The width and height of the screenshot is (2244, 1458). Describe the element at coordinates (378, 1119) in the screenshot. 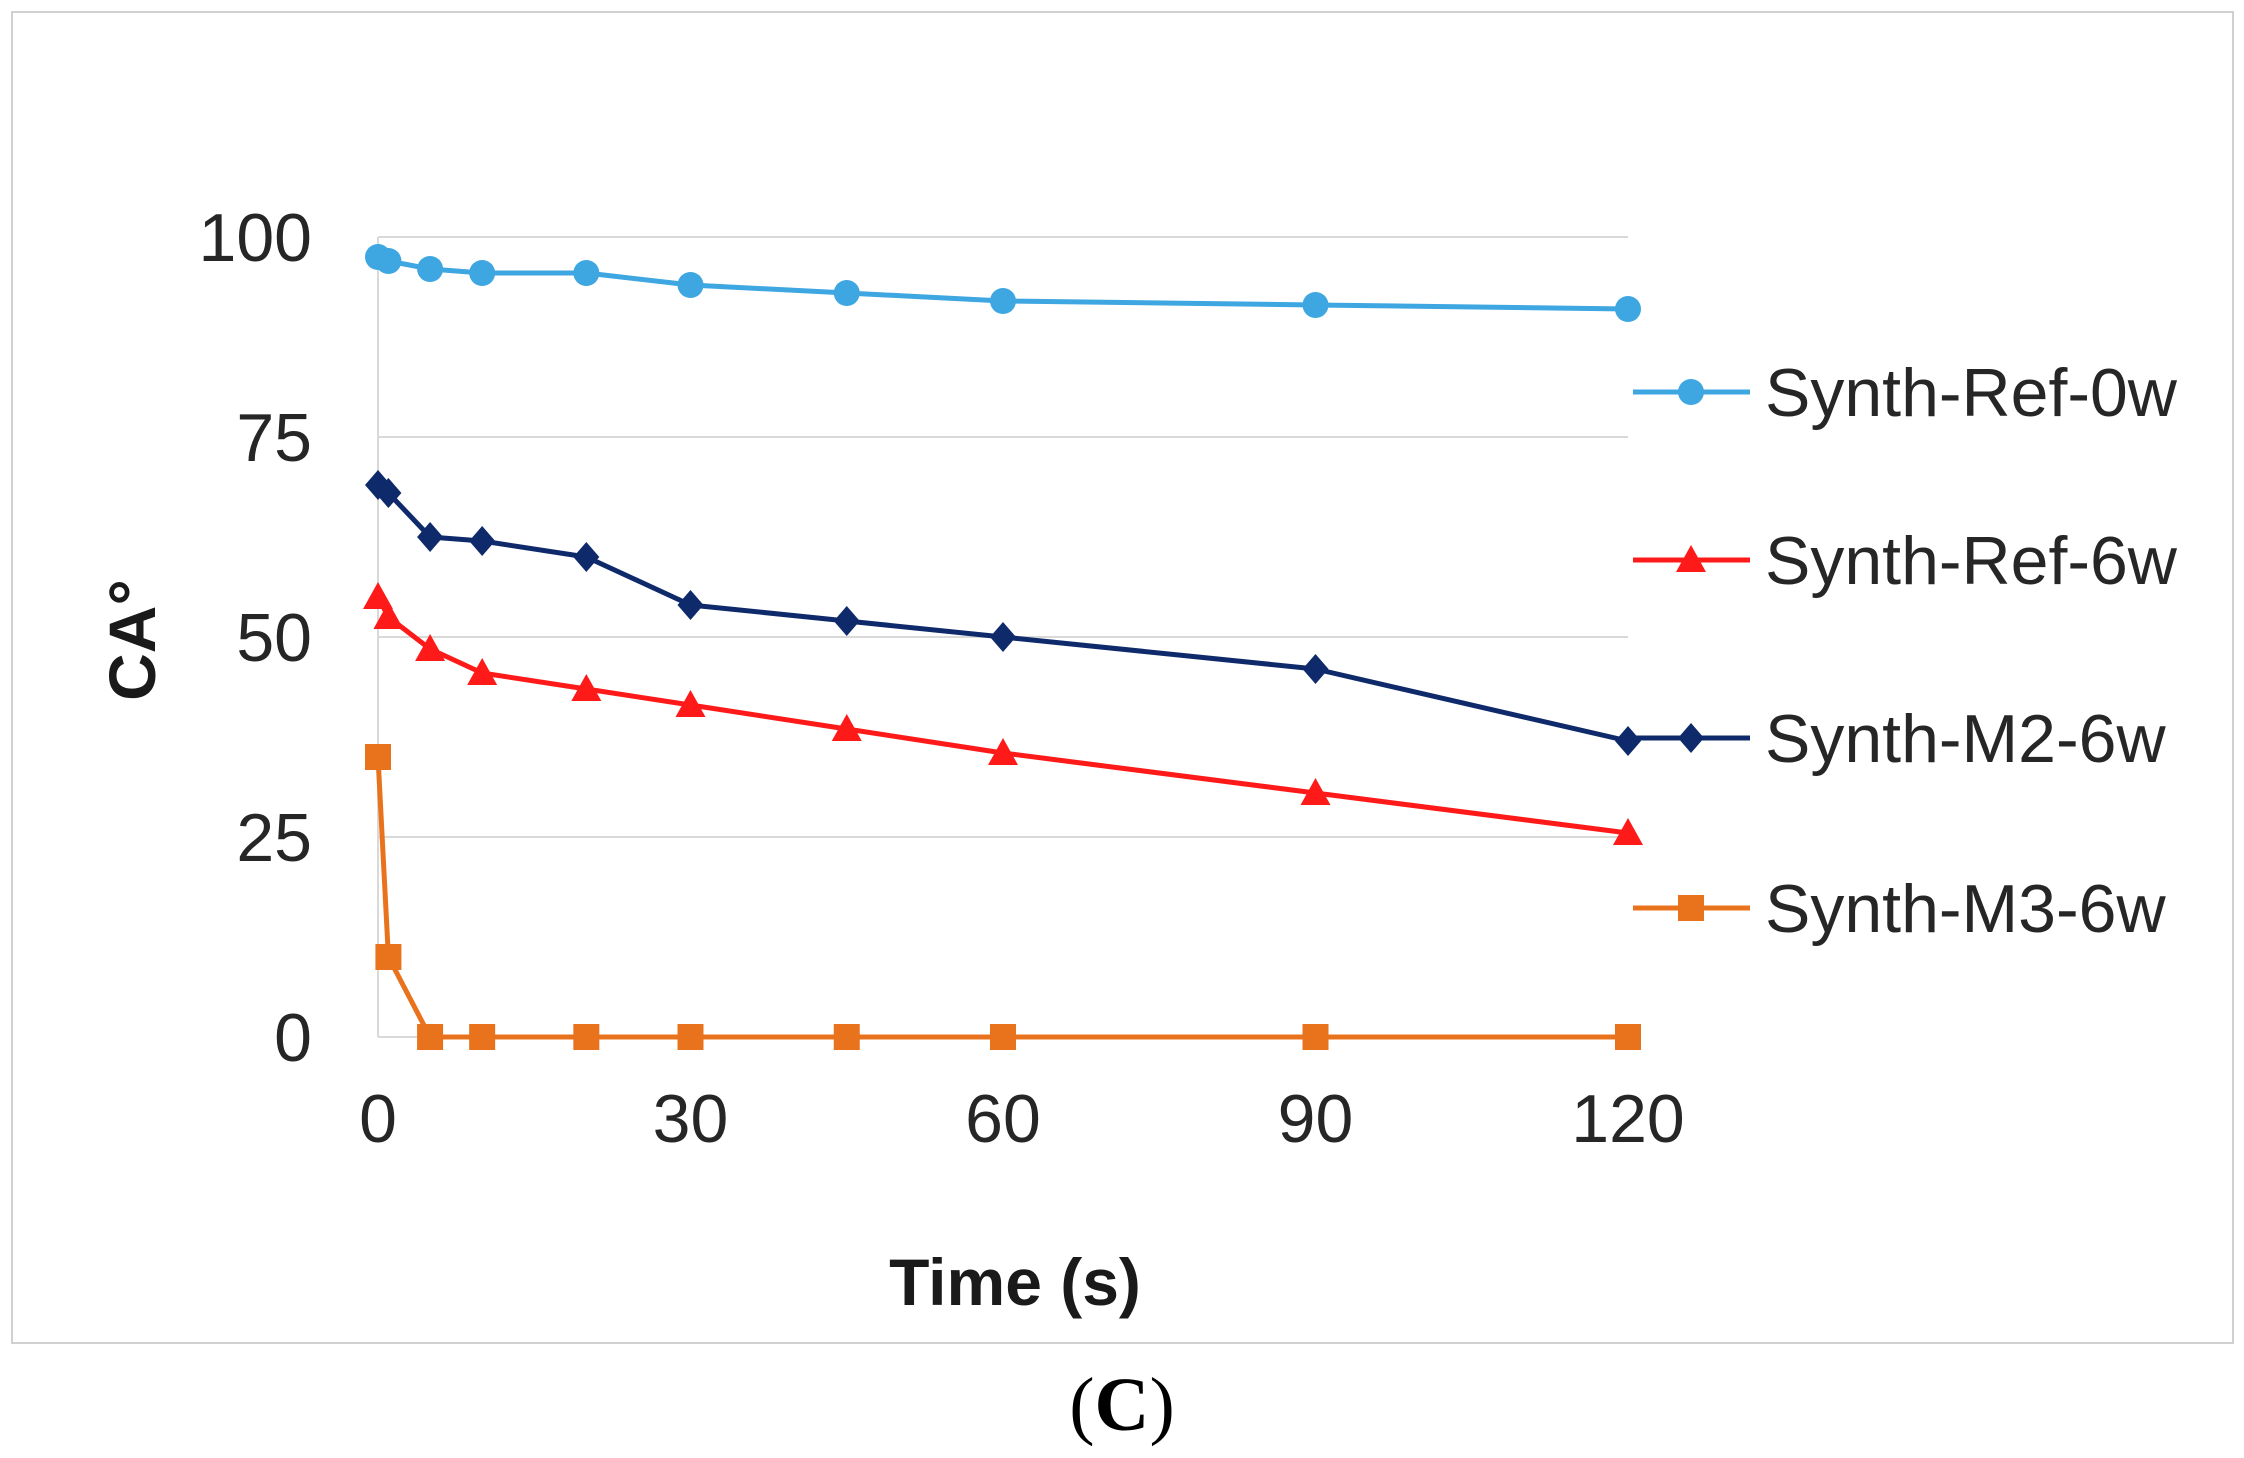

I see `x-tick-label: 0` at that location.